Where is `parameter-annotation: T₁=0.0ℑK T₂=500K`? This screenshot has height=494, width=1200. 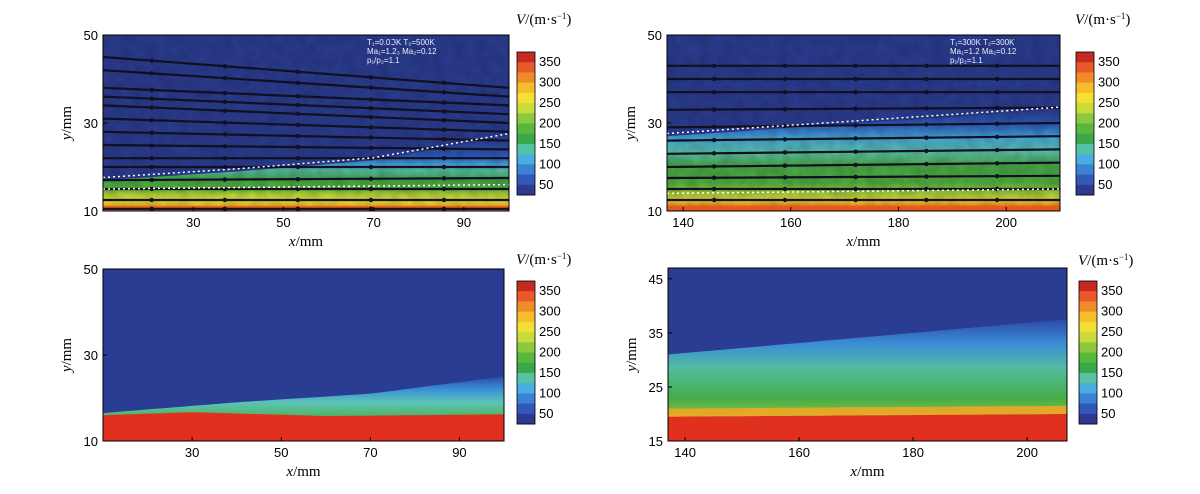
parameter-annotation: T₁=0.0ℑK T₂=500K is located at coordinates (401, 42).